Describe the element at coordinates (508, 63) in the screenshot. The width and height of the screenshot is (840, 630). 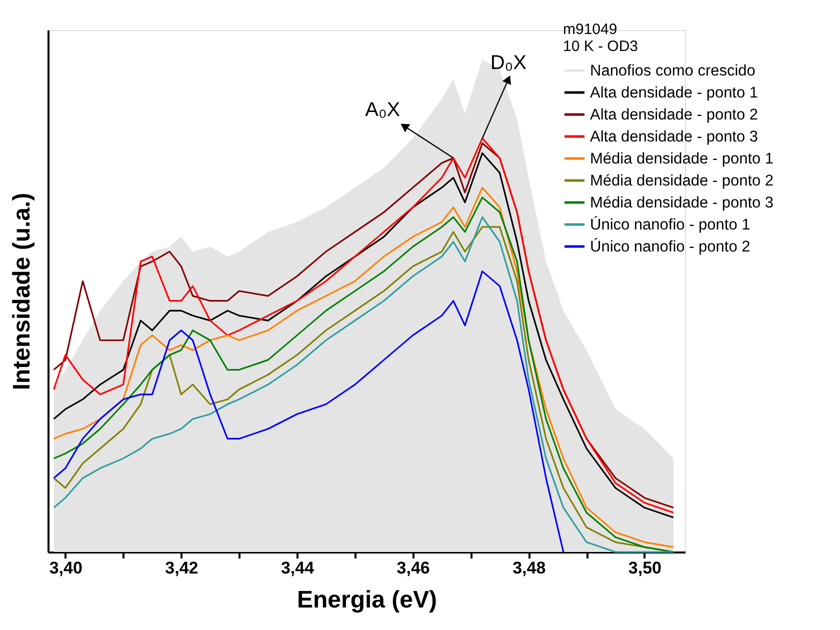
I see `annotation: D₀X` at that location.